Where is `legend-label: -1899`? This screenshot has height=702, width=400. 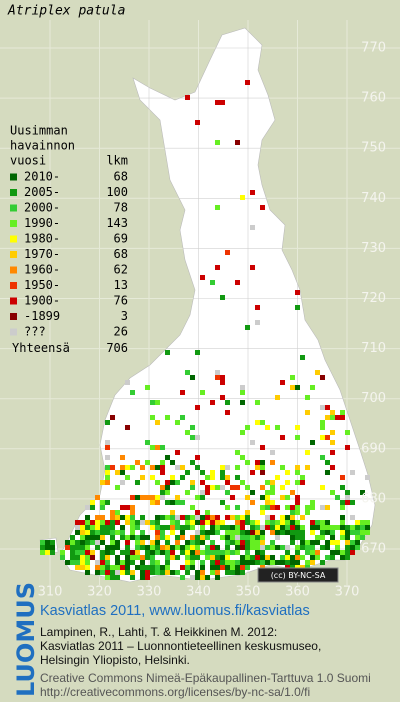 legend-label: -1899 is located at coordinates (42, 316).